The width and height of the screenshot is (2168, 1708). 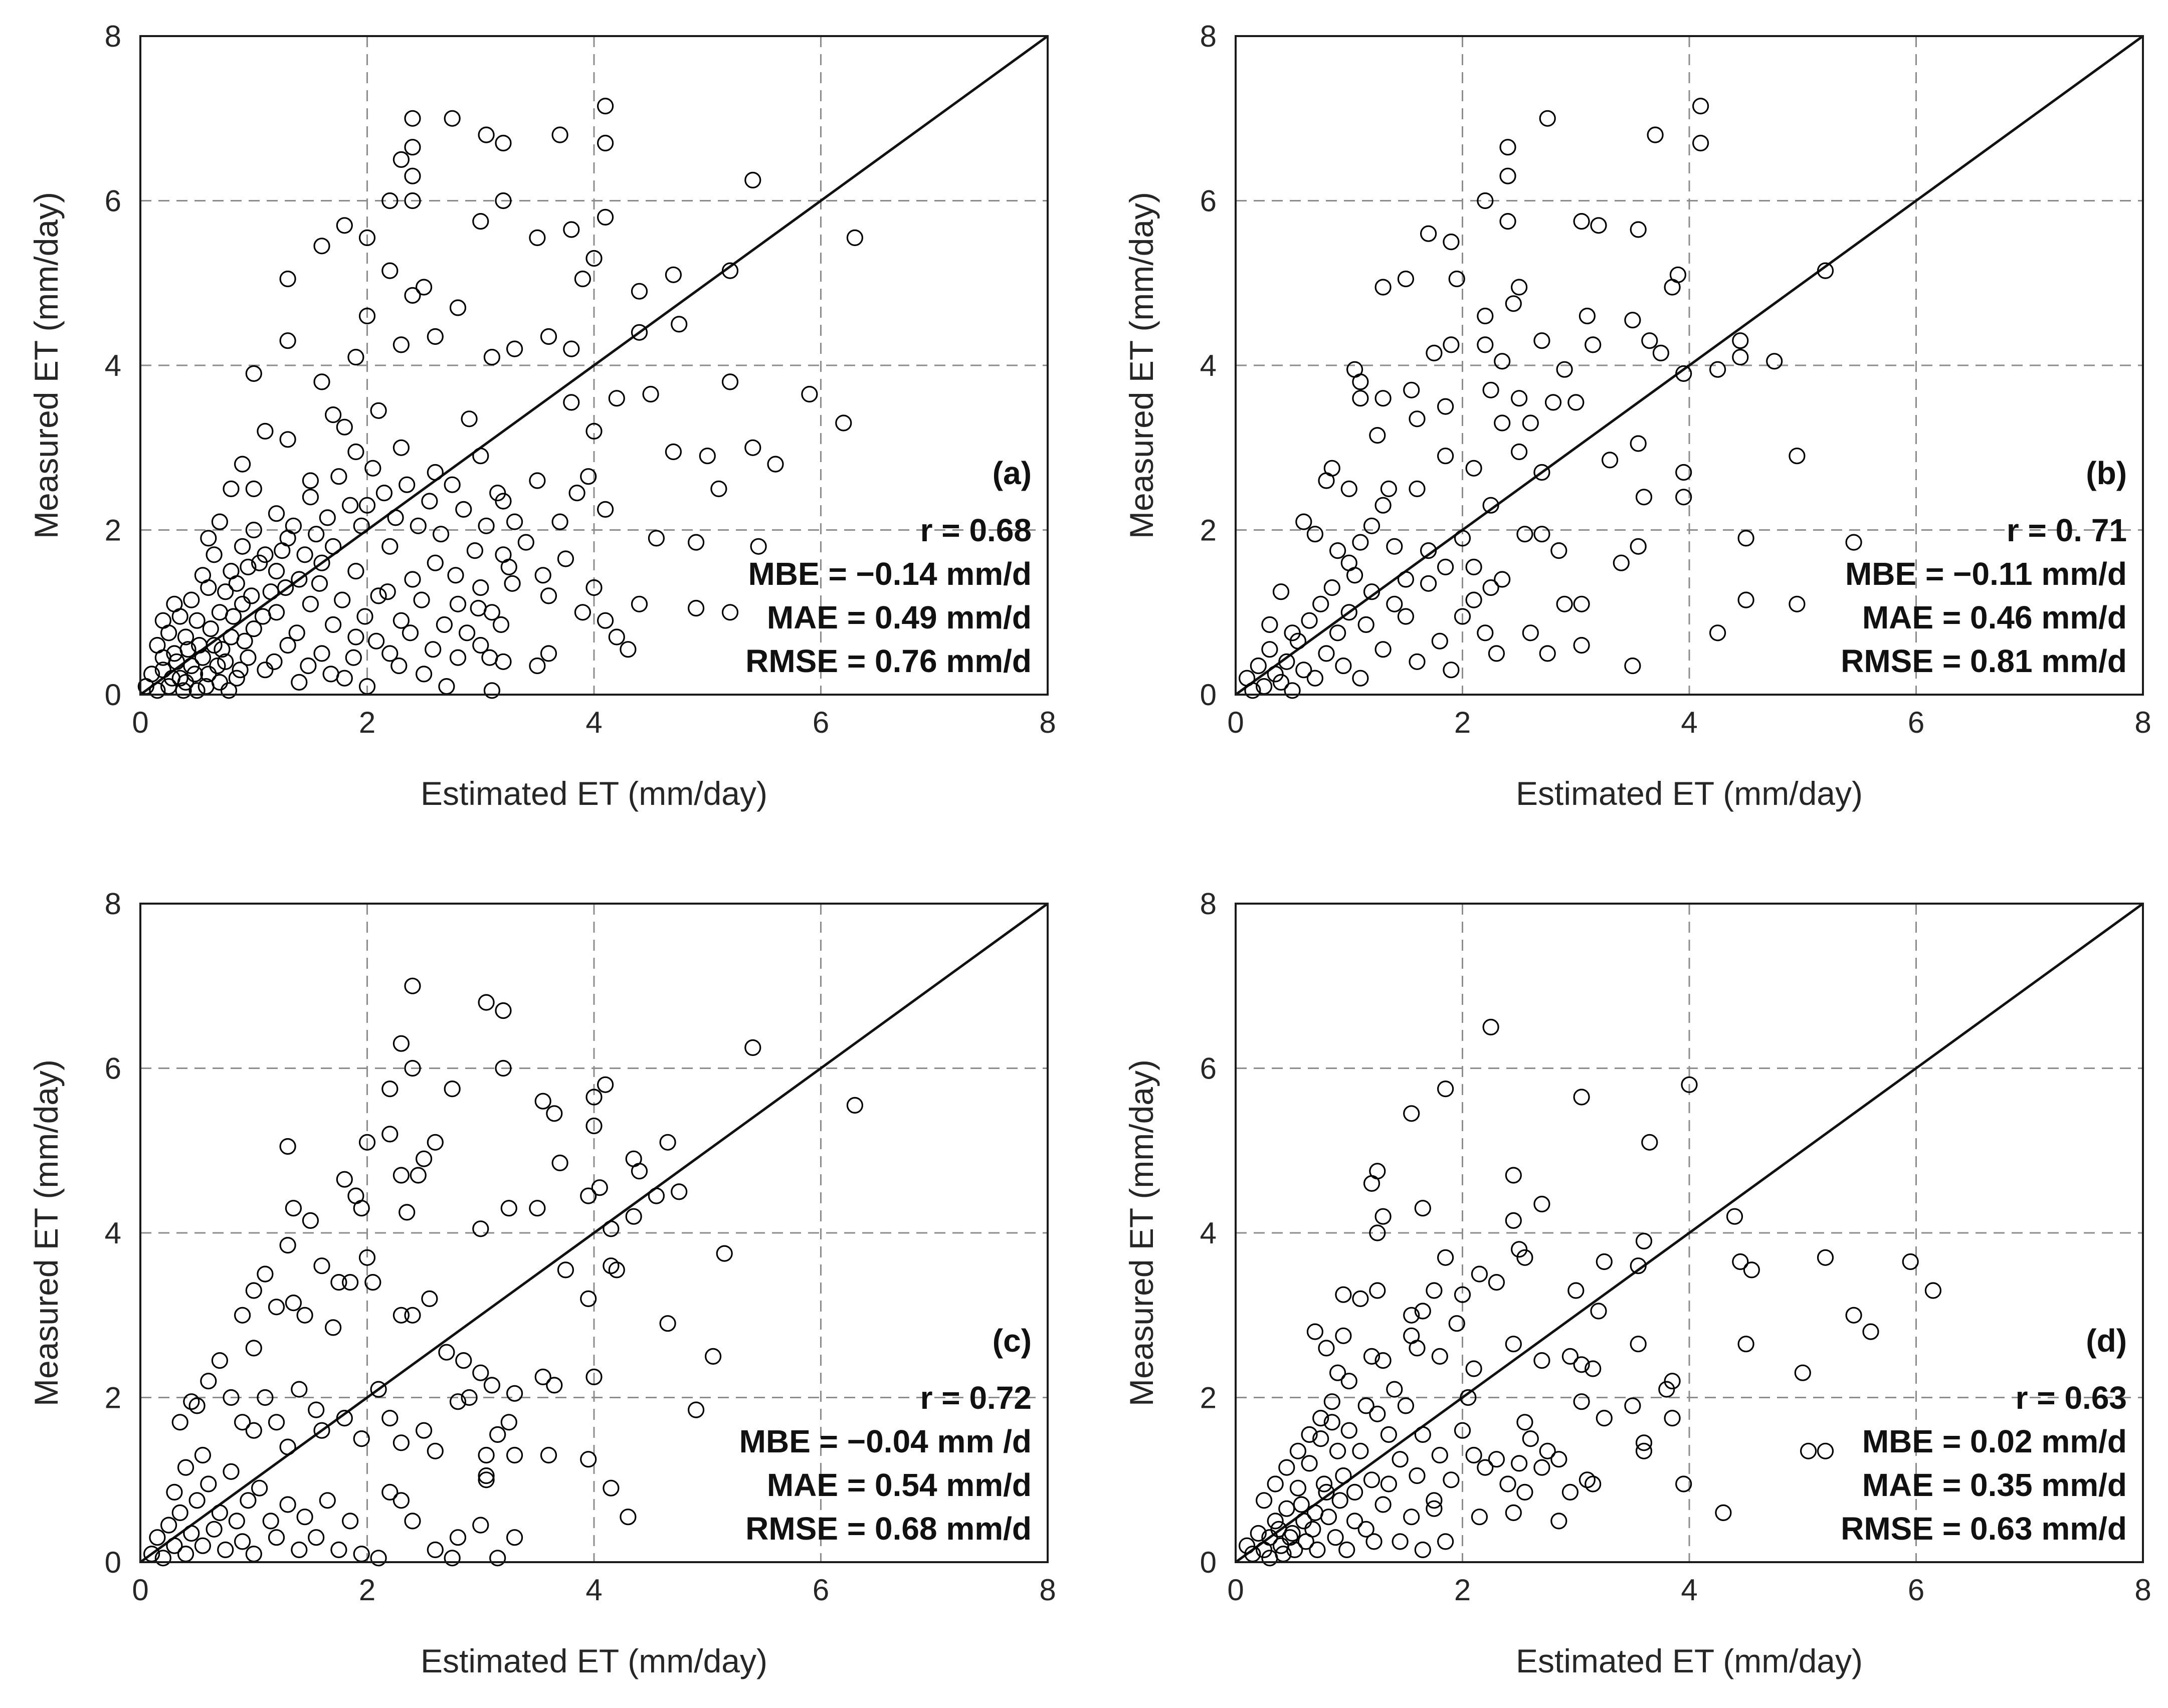 What do you see at coordinates (888, 661) in the screenshot?
I see `stat-annotation: RMSE = 0.76 mm/d` at bounding box center [888, 661].